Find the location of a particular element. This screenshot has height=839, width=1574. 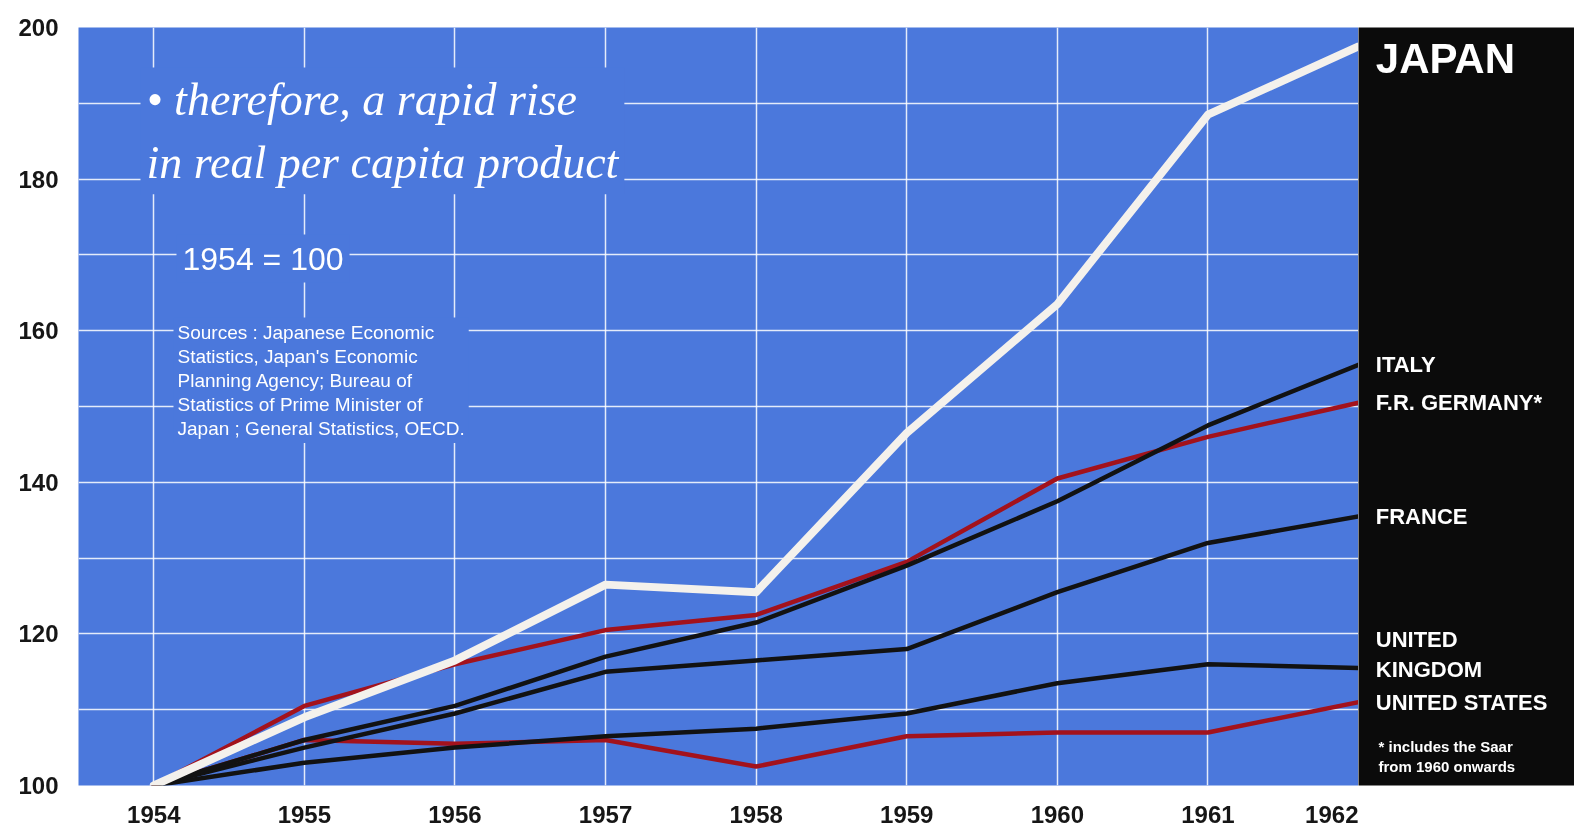

x-tick-label: 1960 is located at coordinates (1057, 814).